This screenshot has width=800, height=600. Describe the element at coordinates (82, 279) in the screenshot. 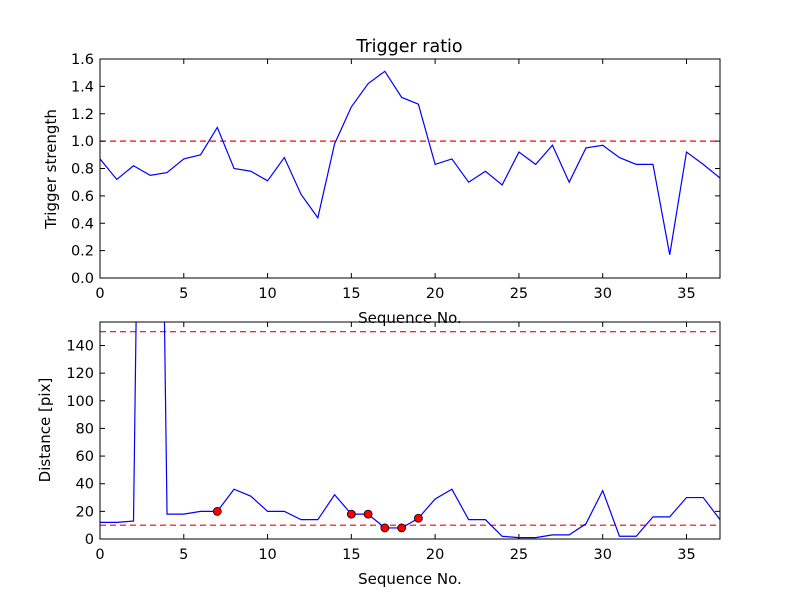

I see `y-tick-label: 0.0` at that location.